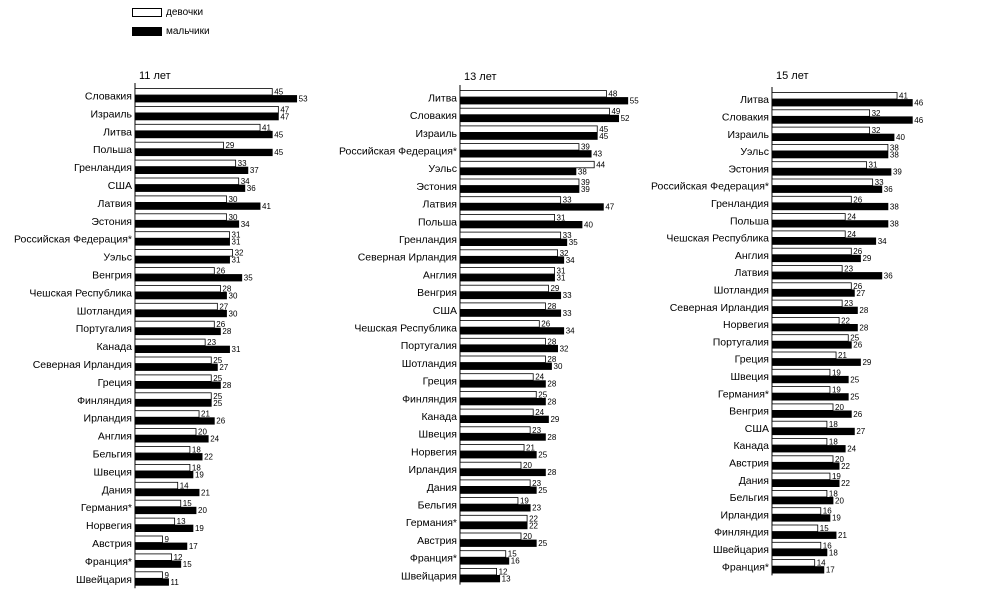  Describe the element at coordinates (564, 348) in the screenshot. I see `value-label-boys: 32` at that location.